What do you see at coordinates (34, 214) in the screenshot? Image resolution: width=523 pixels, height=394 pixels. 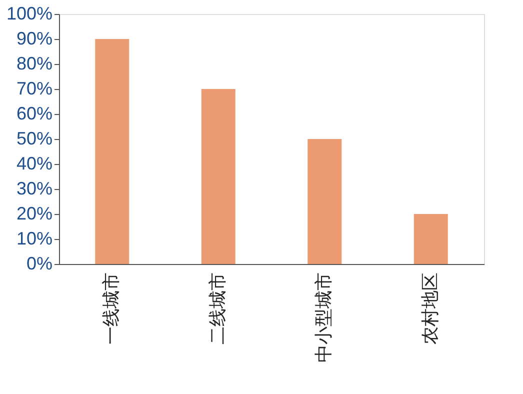 I see `y-tick-label: 20%` at bounding box center [34, 214].